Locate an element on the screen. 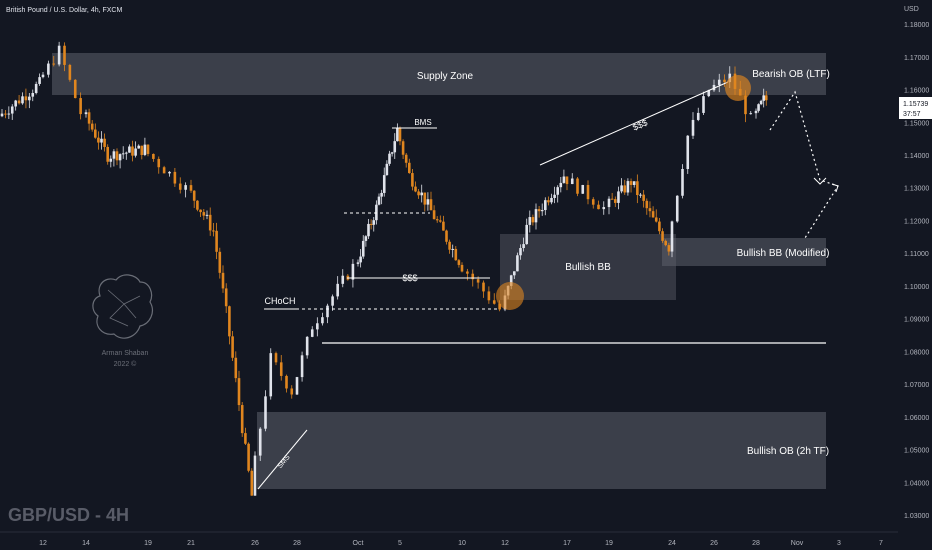  price-axis-background is located at coordinates (915, 266).